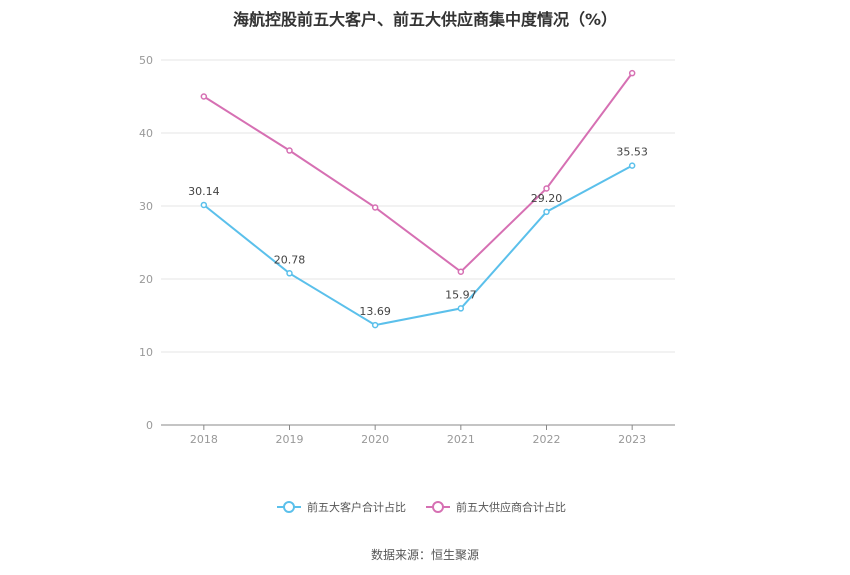 The width and height of the screenshot is (850, 575). What do you see at coordinates (461, 294) in the screenshot?
I see `data-label: 15.97` at bounding box center [461, 294].